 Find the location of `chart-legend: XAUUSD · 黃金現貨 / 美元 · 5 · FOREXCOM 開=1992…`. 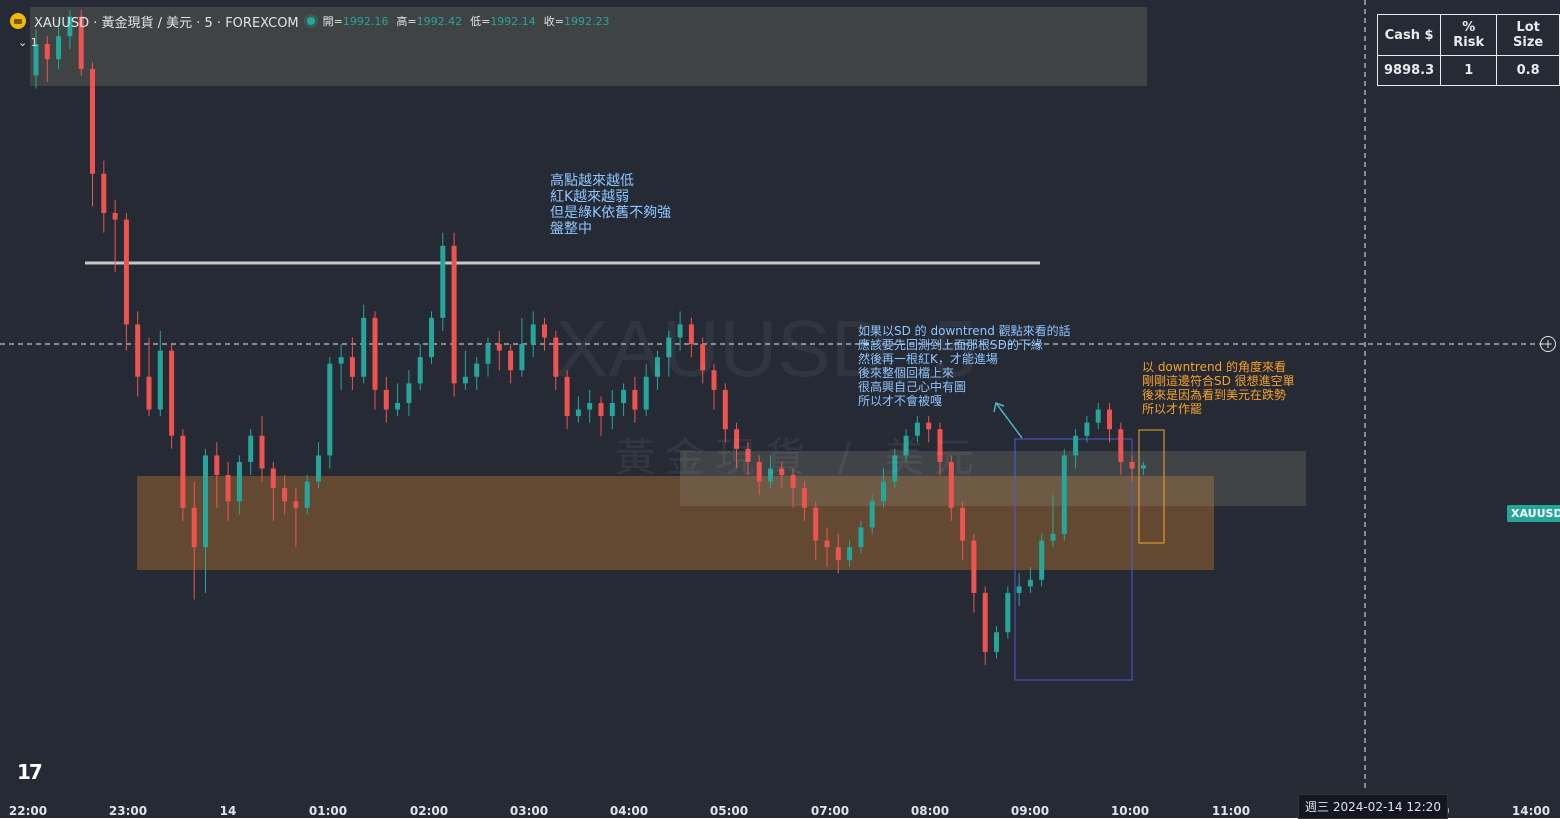

chart-legend: XAUUSD · 黃金現貨 / 美元 · 5 · FOREXCOM 開=1992… is located at coordinates (310, 21).